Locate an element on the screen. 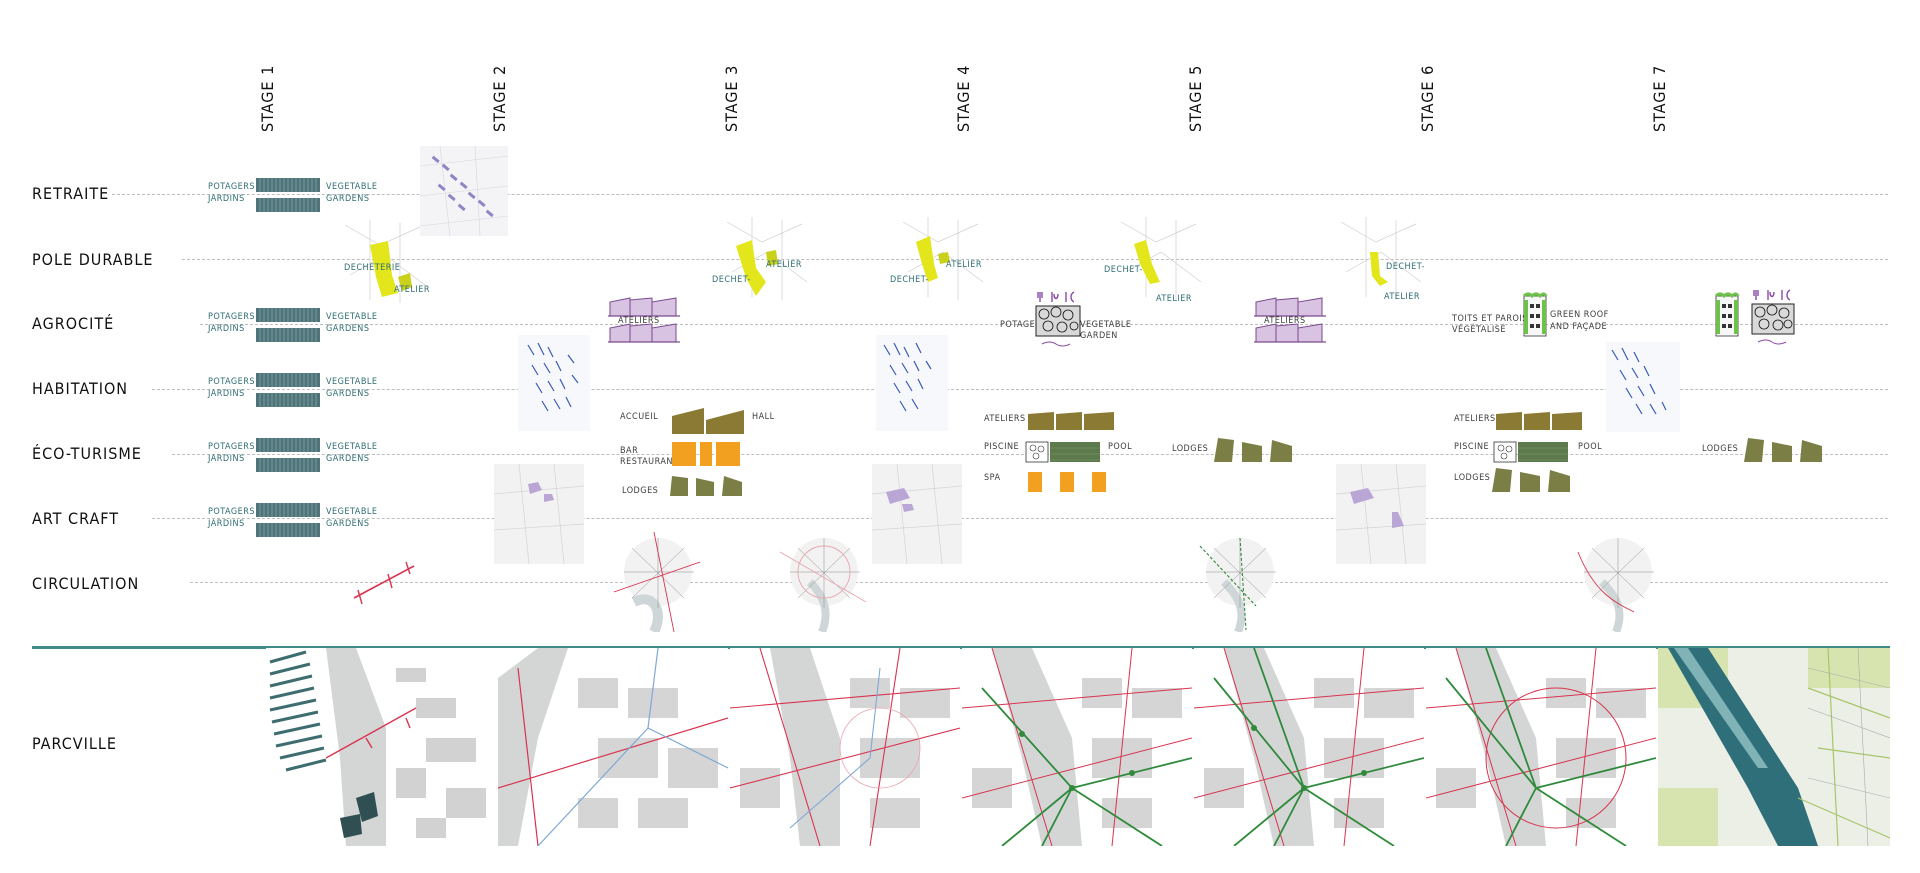  stage-7-header: STAGE 7 is located at coordinates (1659, 98).